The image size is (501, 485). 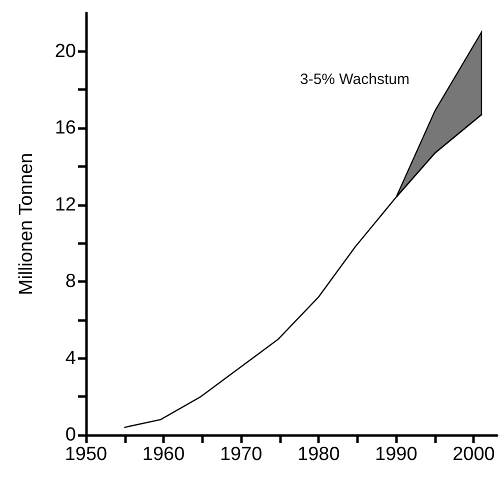 I want to click on x-tick-label: 1970, so click(x=241, y=454).